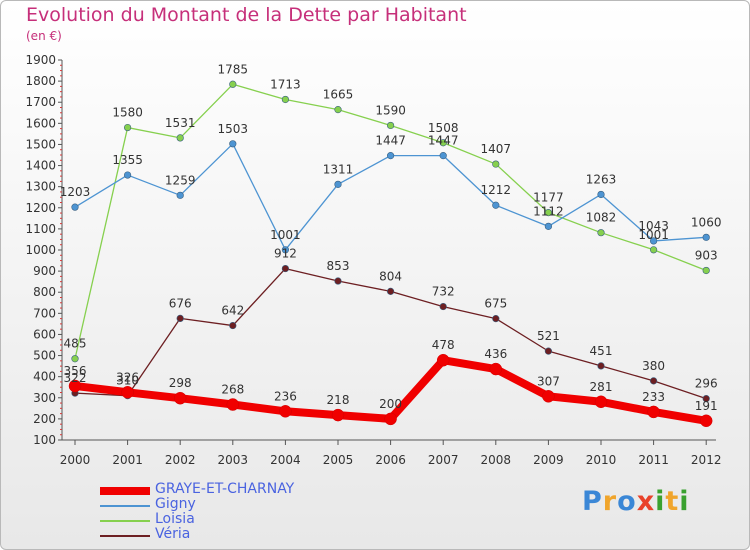 This screenshot has width=750, height=550. Describe the element at coordinates (495, 354) in the screenshot. I see `data-label-graye-et-charnay: 436` at that location.